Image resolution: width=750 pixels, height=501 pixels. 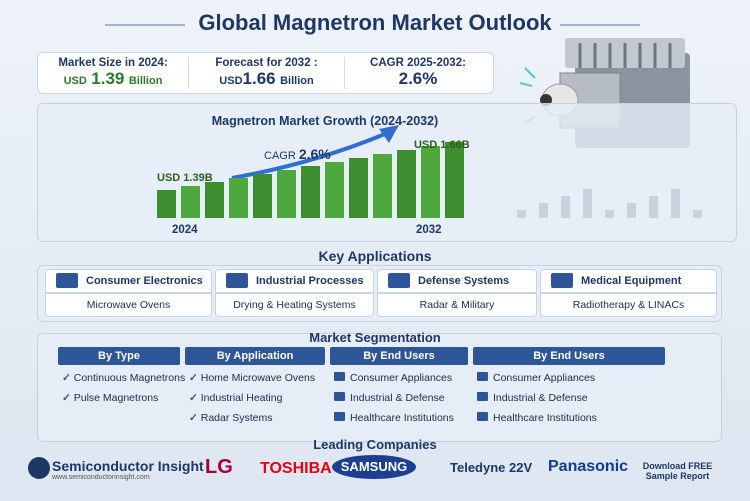 I want to click on segment-item: ✓ Radar Systems, so click(x=231, y=418).